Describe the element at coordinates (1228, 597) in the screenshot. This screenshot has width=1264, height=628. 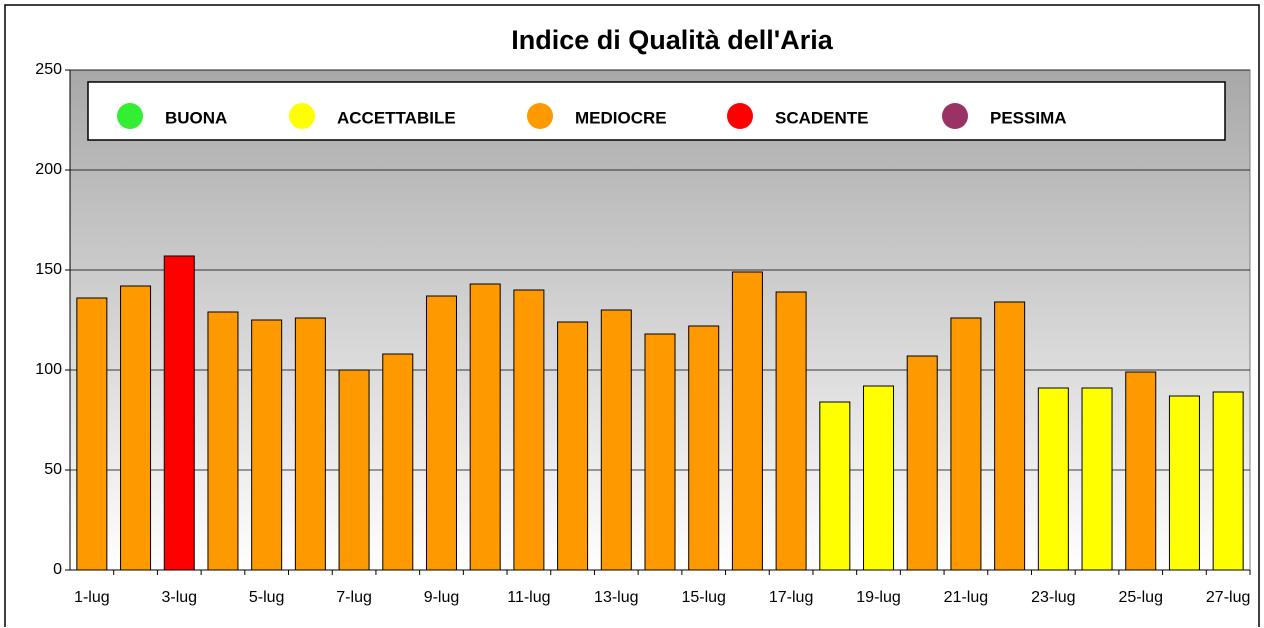
I see `x-tick-label: 27-lug` at that location.